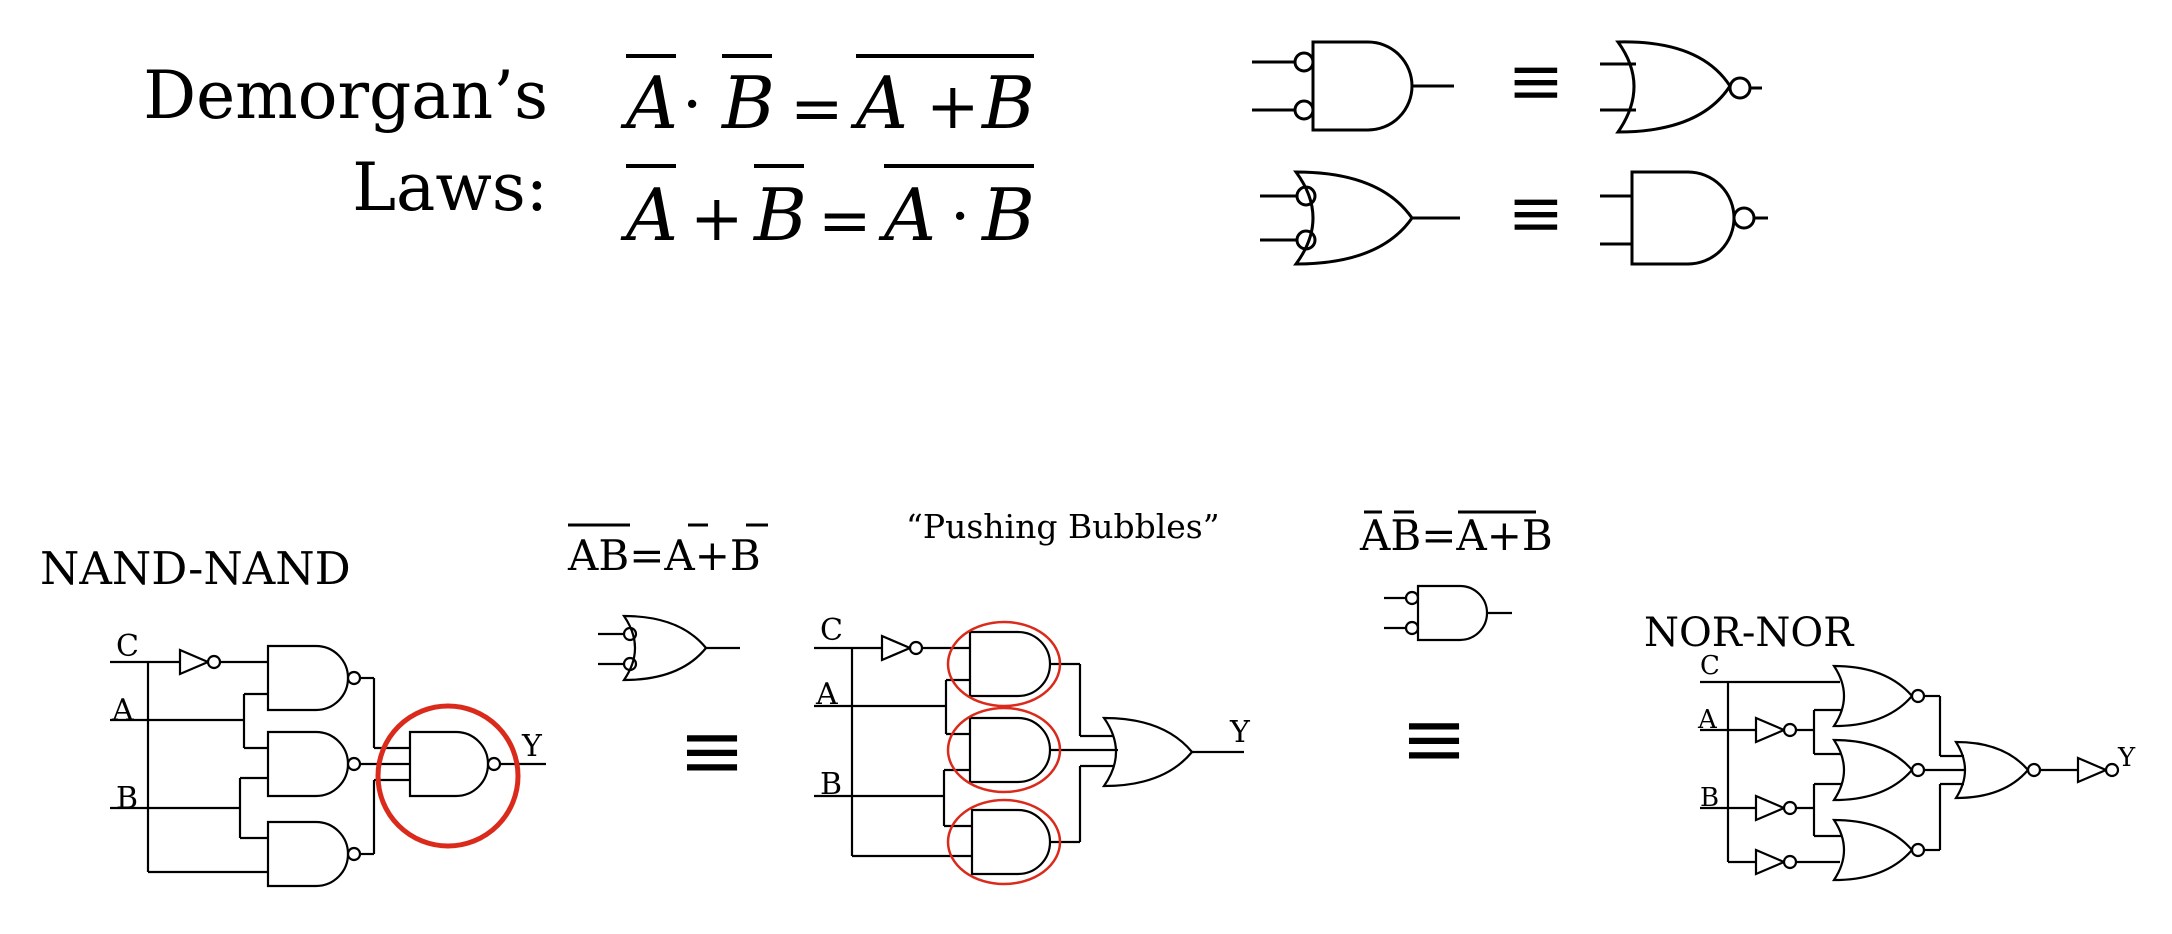  What do you see at coordinates (845, 221) in the screenshot?
I see `law2-equals: =` at bounding box center [845, 221].